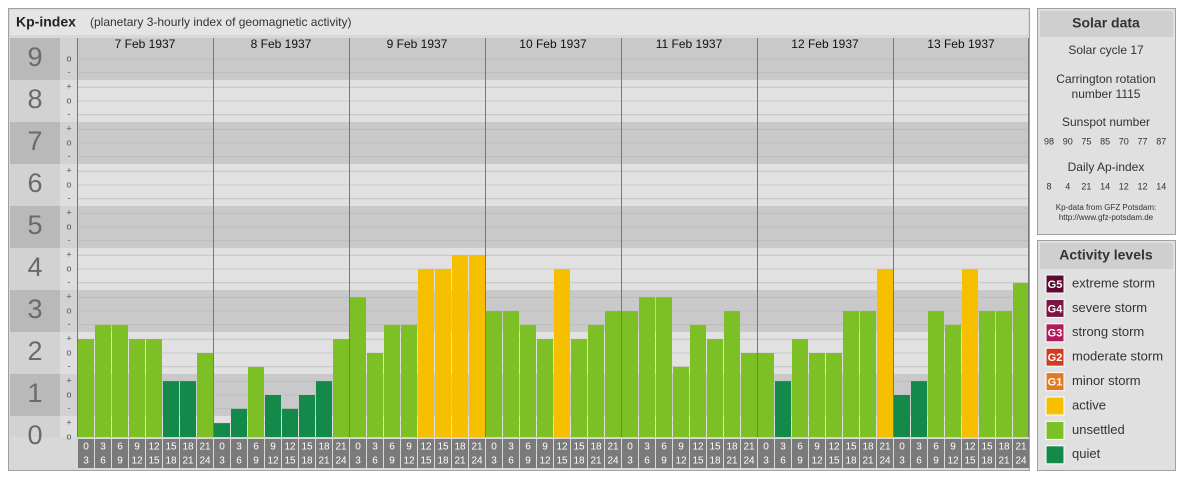 The image size is (1184, 480). What do you see at coordinates (171, 461) in the screenshot?
I see `hour-end-label: 18` at bounding box center [171, 461].